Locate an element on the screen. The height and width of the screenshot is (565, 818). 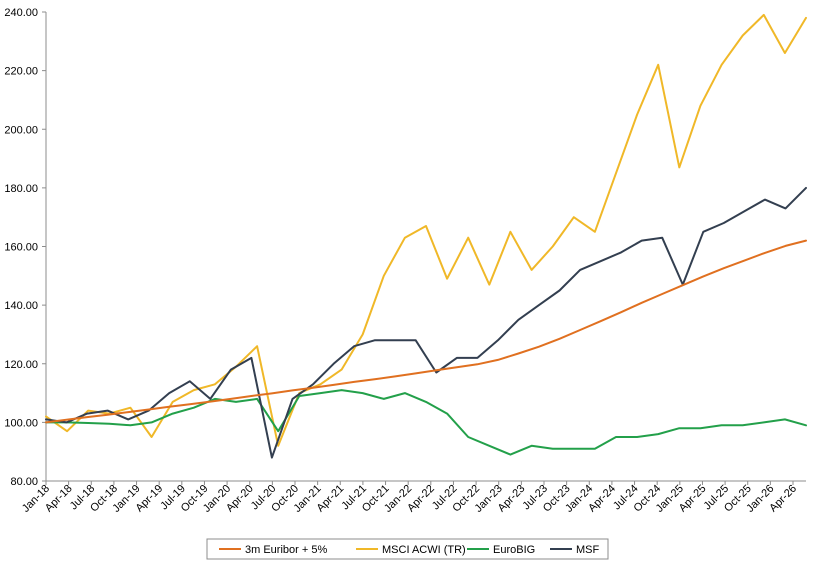
legend: 3m Euribor + 5% MSCI ACWI (TR) EuroBIG MSF is located at coordinates (407, 549).